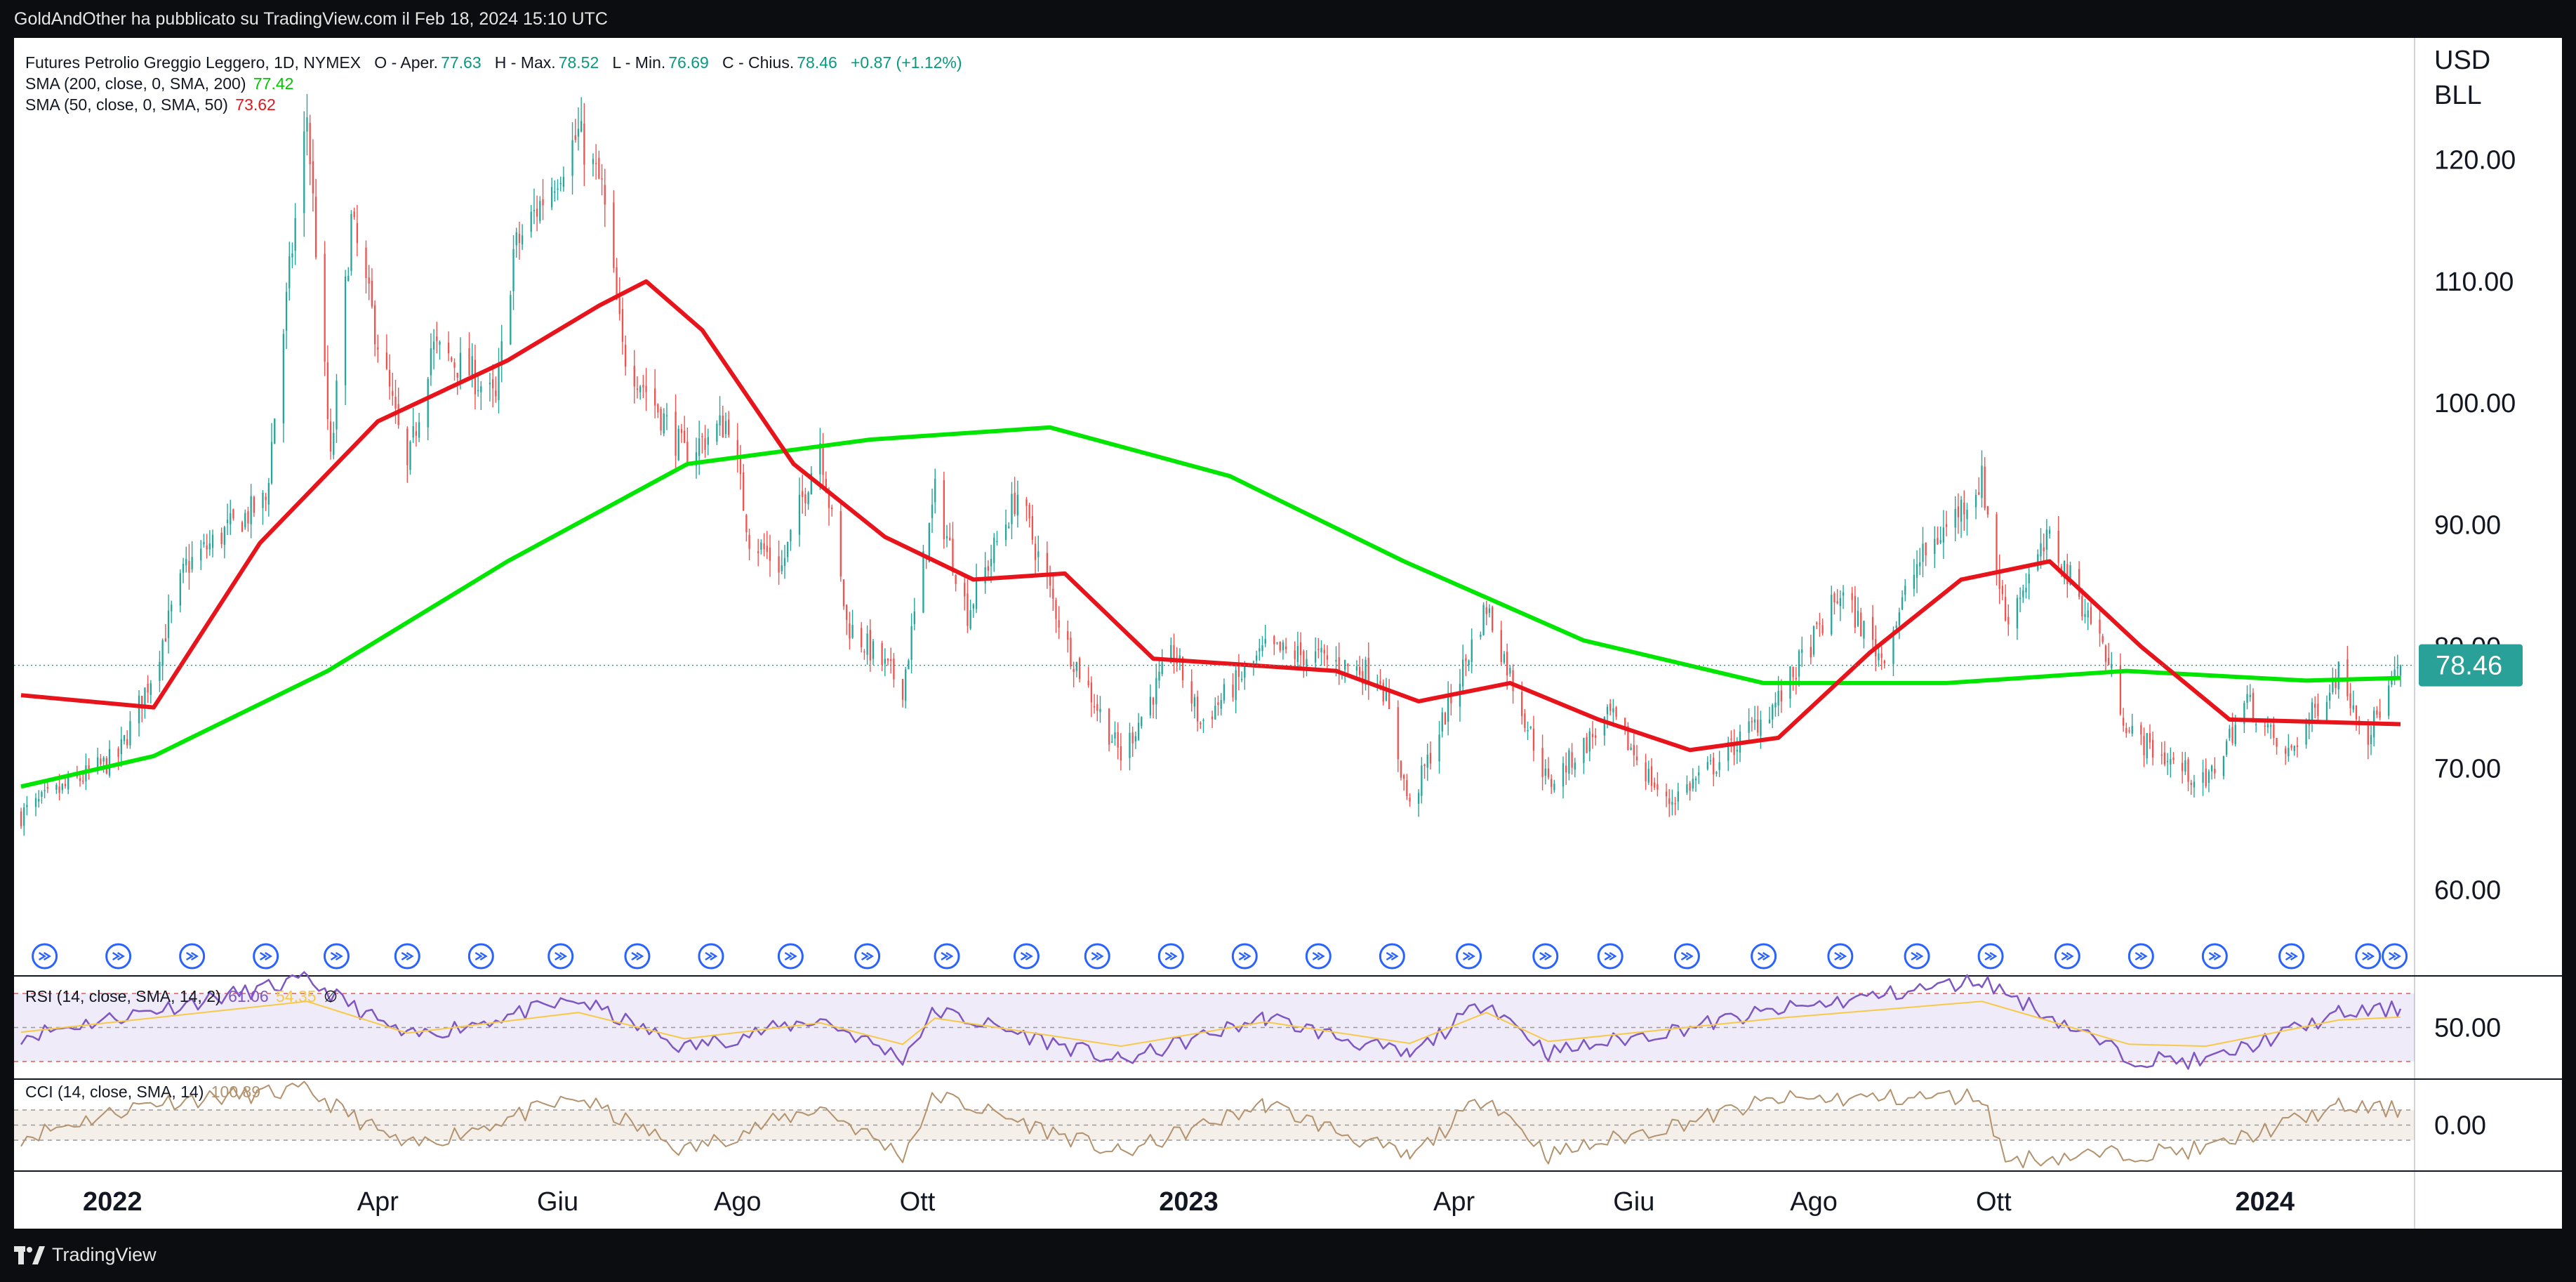 The height and width of the screenshot is (1282, 2576). Describe the element at coordinates (1211, 1024) in the screenshot. I see `rsi-ma-line` at that location.